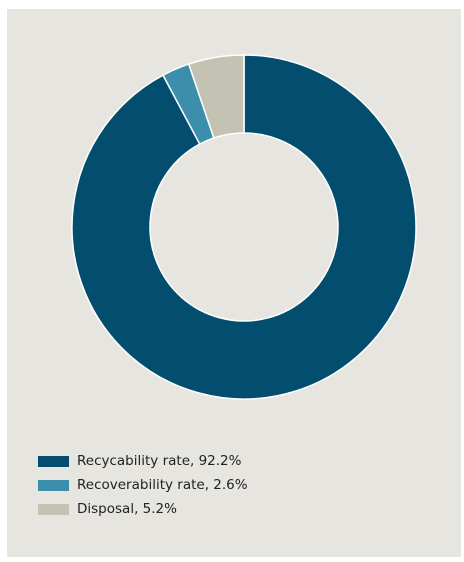  I want to click on legend-label: Recycability rate, 92.2%, so click(159, 461).